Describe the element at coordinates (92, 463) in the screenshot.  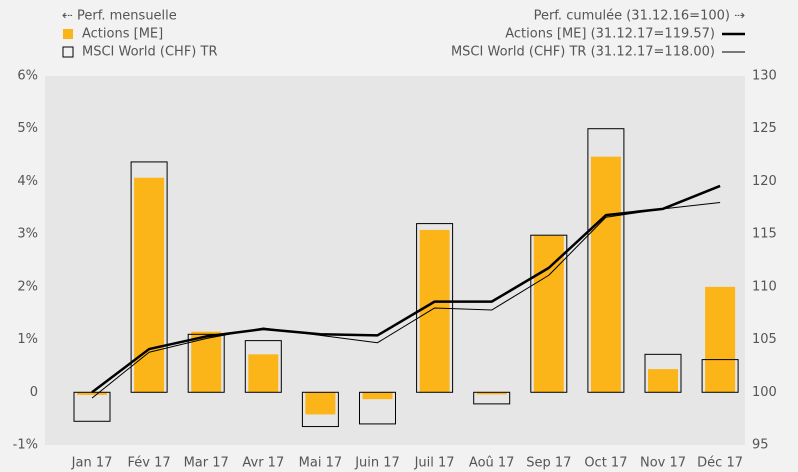
I see `x-tick-label: Jan 17` at that location.